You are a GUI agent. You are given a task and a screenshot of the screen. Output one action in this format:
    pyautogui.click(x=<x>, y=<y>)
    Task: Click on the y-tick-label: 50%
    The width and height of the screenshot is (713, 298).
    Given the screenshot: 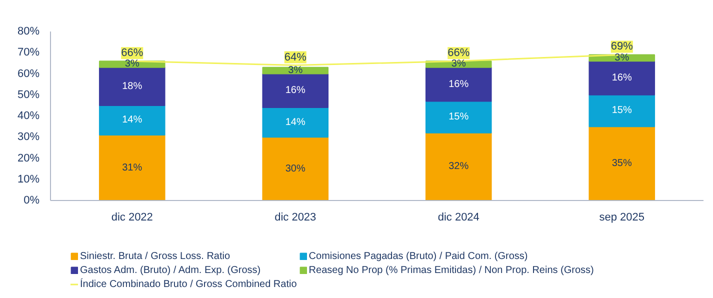 What is the action you would take?
    pyautogui.click(x=28, y=94)
    